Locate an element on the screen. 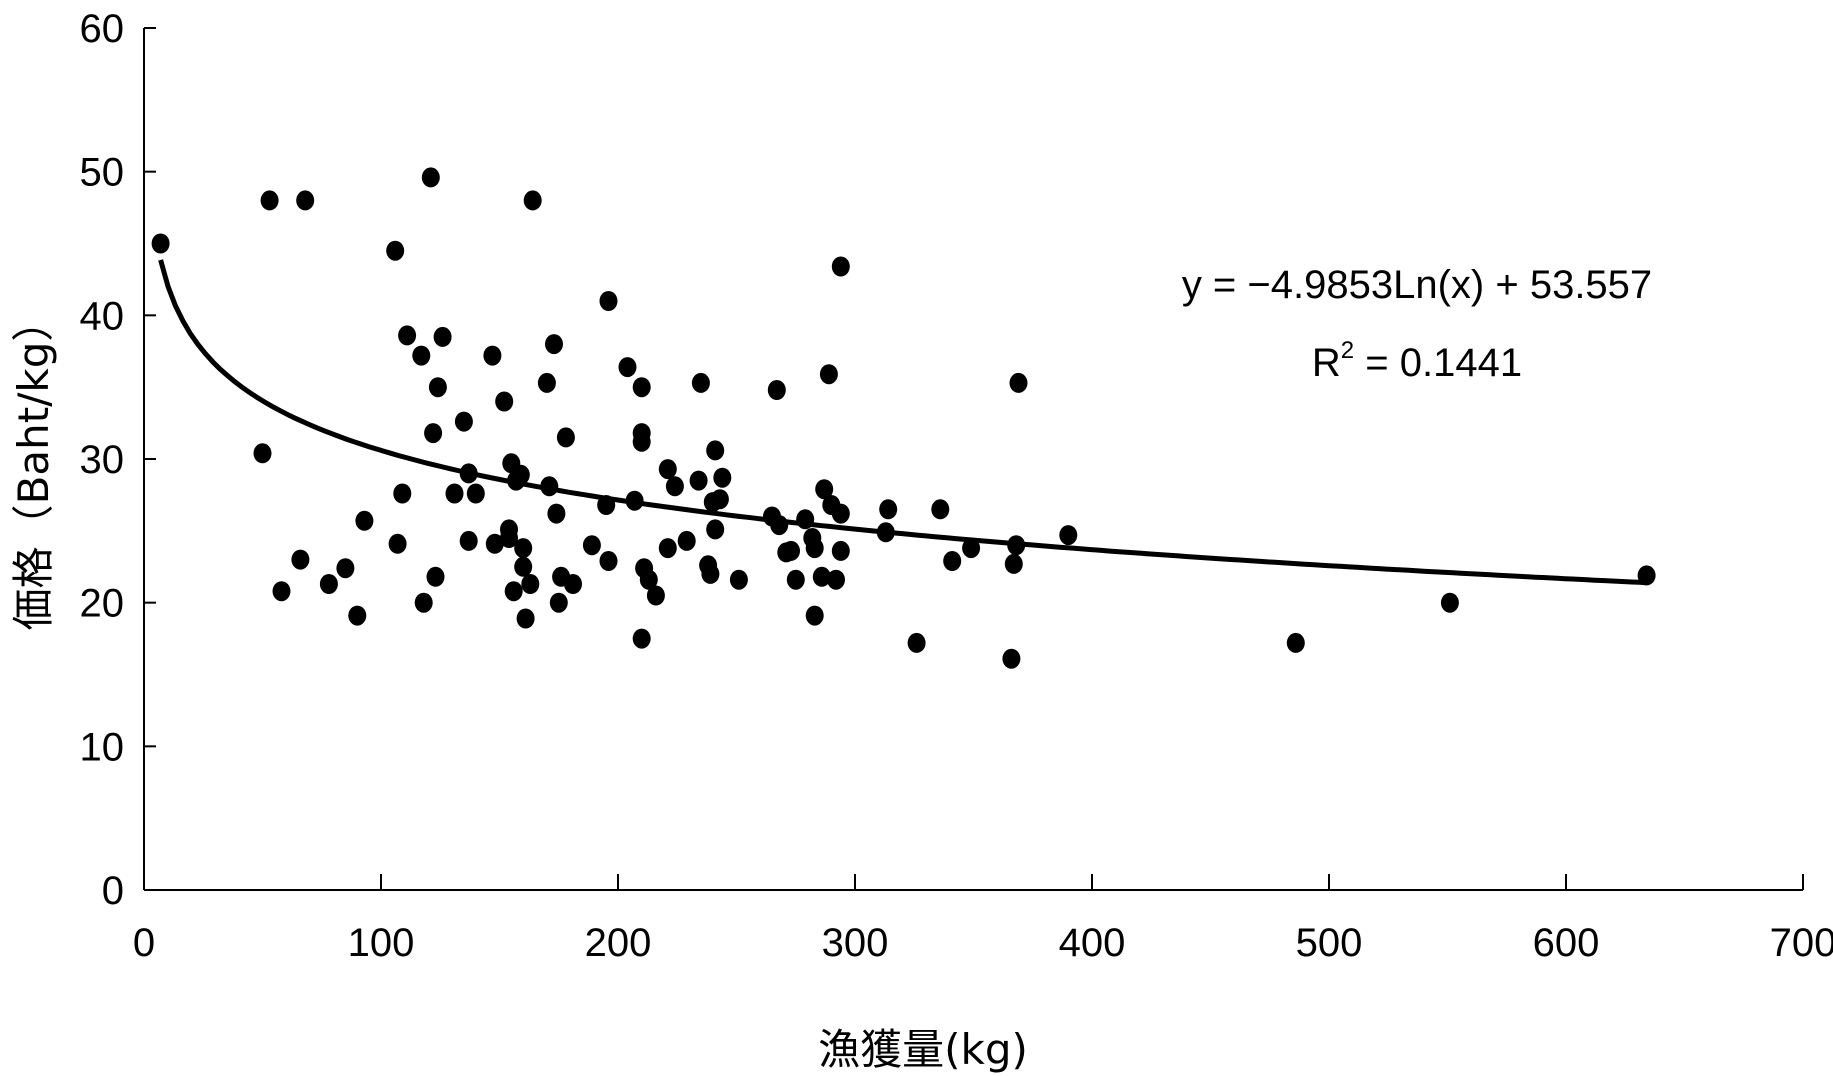 The image size is (1833, 1076). x-tick-label: 600 is located at coordinates (1566, 943).